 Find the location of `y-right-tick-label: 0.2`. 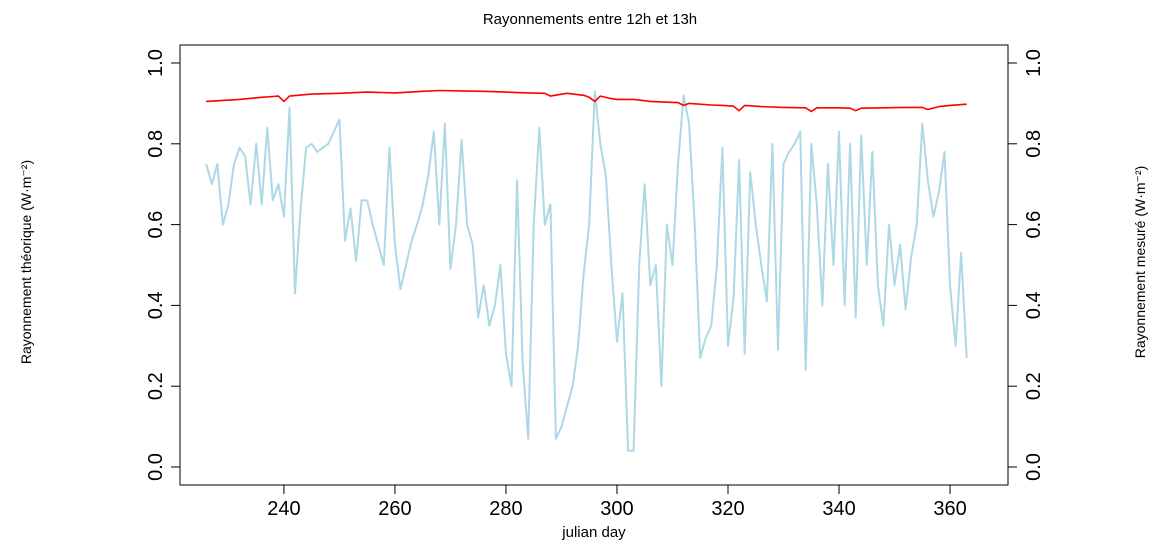

y-right-tick-label: 0.2 is located at coordinates (1034, 386).